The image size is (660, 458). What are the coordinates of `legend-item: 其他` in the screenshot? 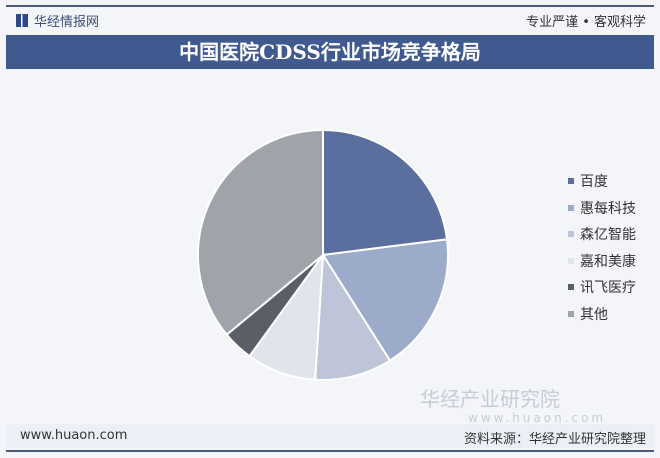 It's located at (602, 314).